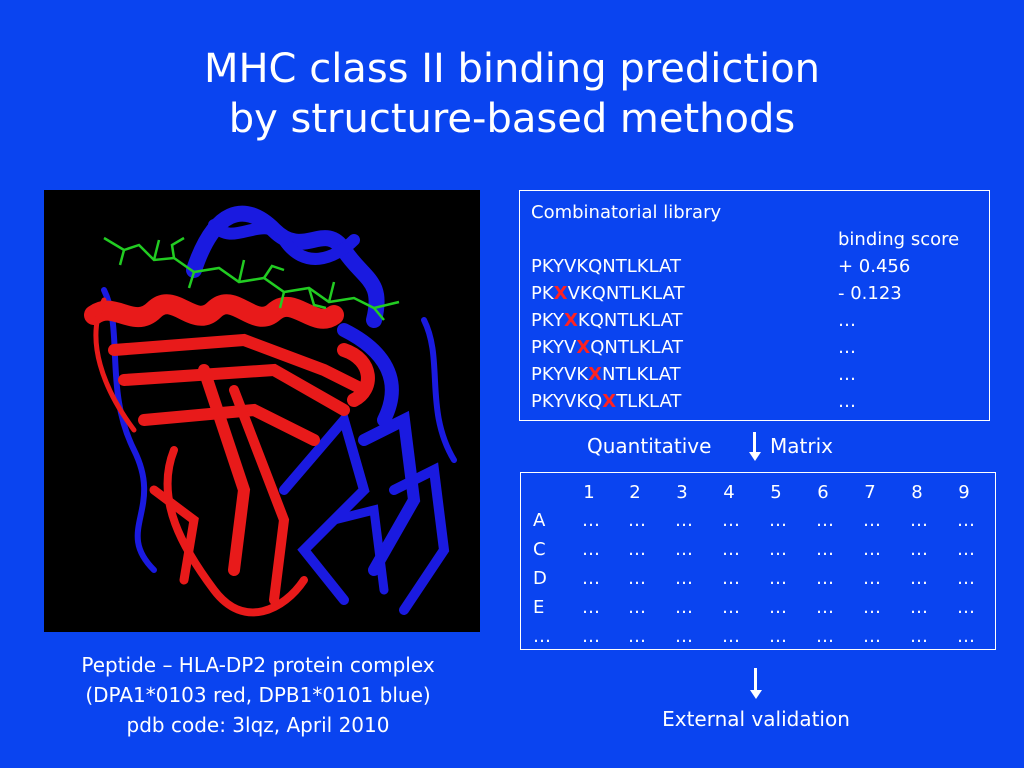 The image size is (1024, 768). Describe the element at coordinates (649, 401) in the screenshot. I see `sequence-suffix: TLKLAT` at that location.